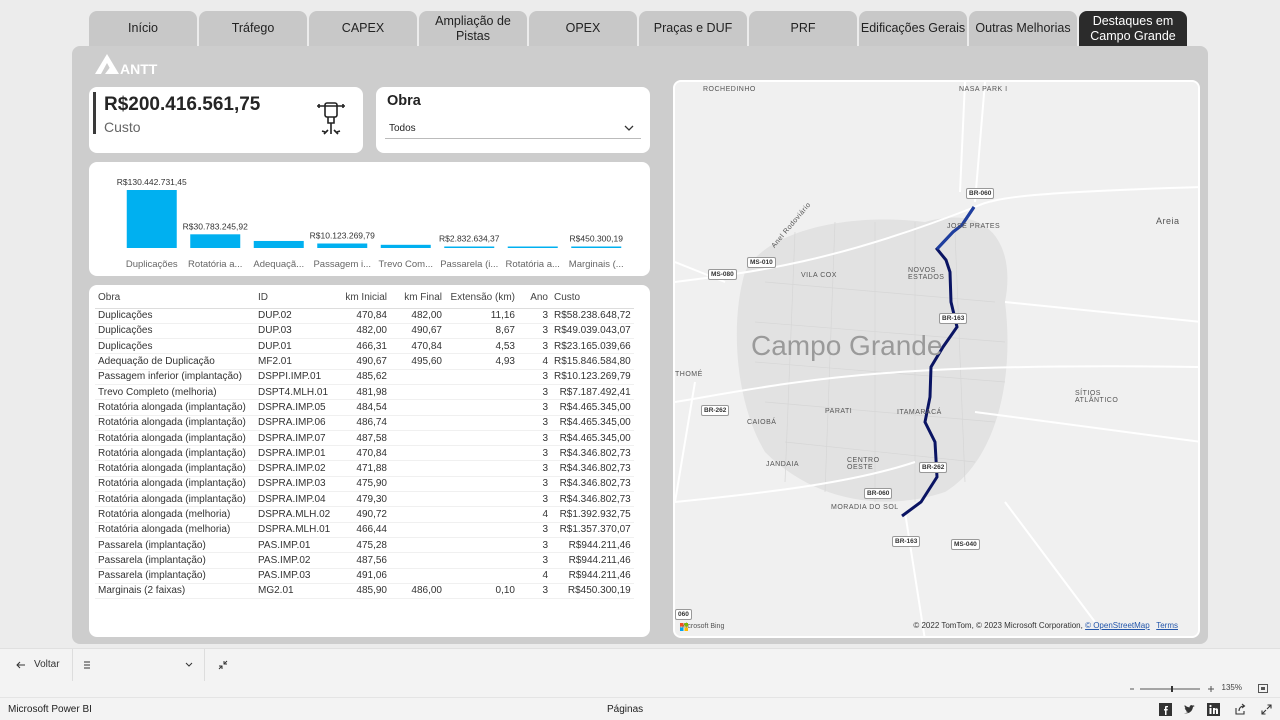  I want to click on tab-edificacoes-gerais: Edificações Gerais, so click(913, 28).